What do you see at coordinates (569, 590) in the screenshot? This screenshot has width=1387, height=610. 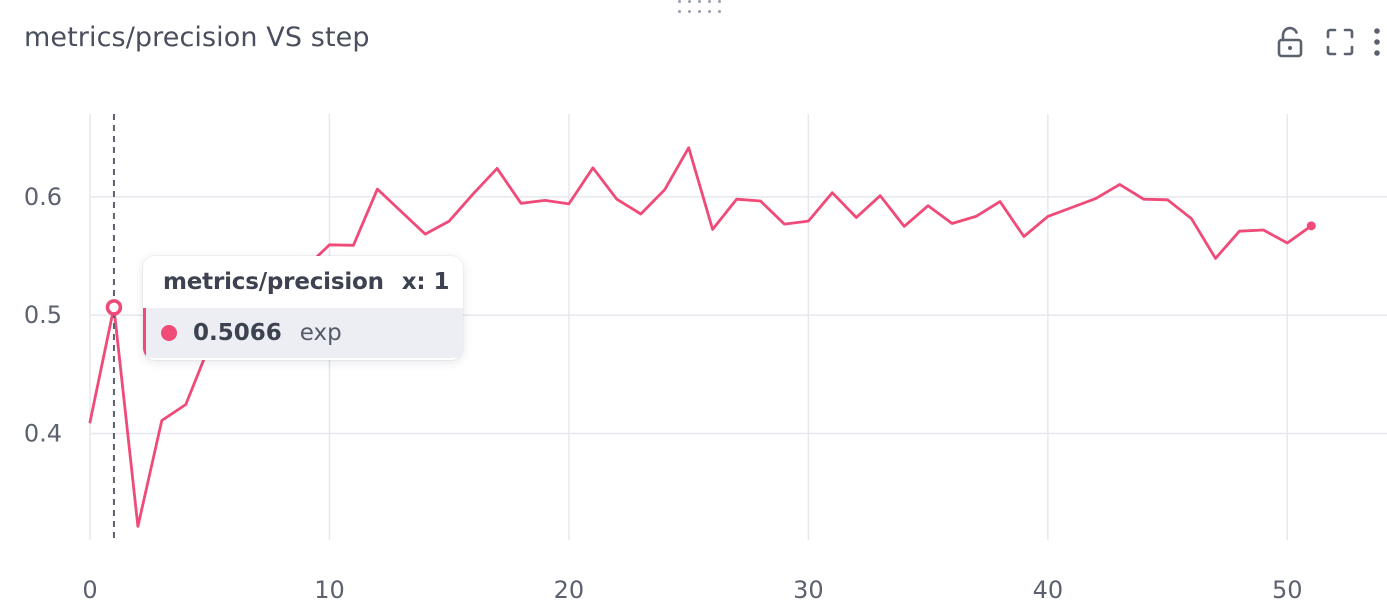 I see `x-tick-label: 20` at bounding box center [569, 590].